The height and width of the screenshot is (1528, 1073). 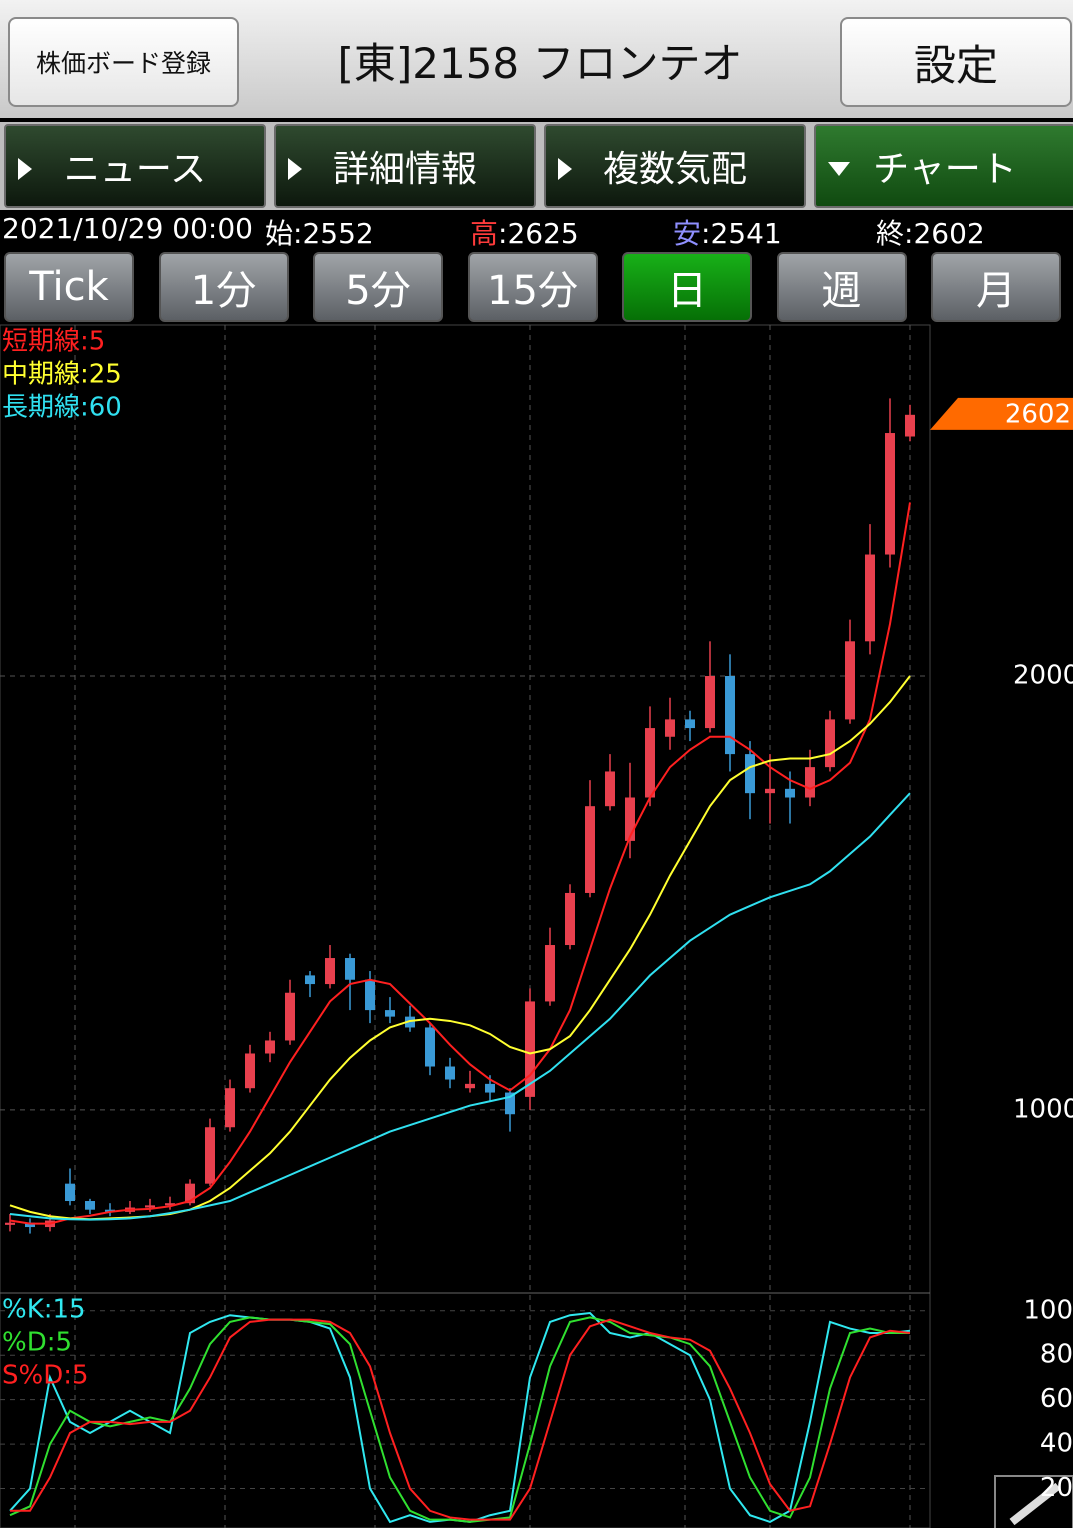 I want to click on tab: チャート, so click(x=943, y=166).